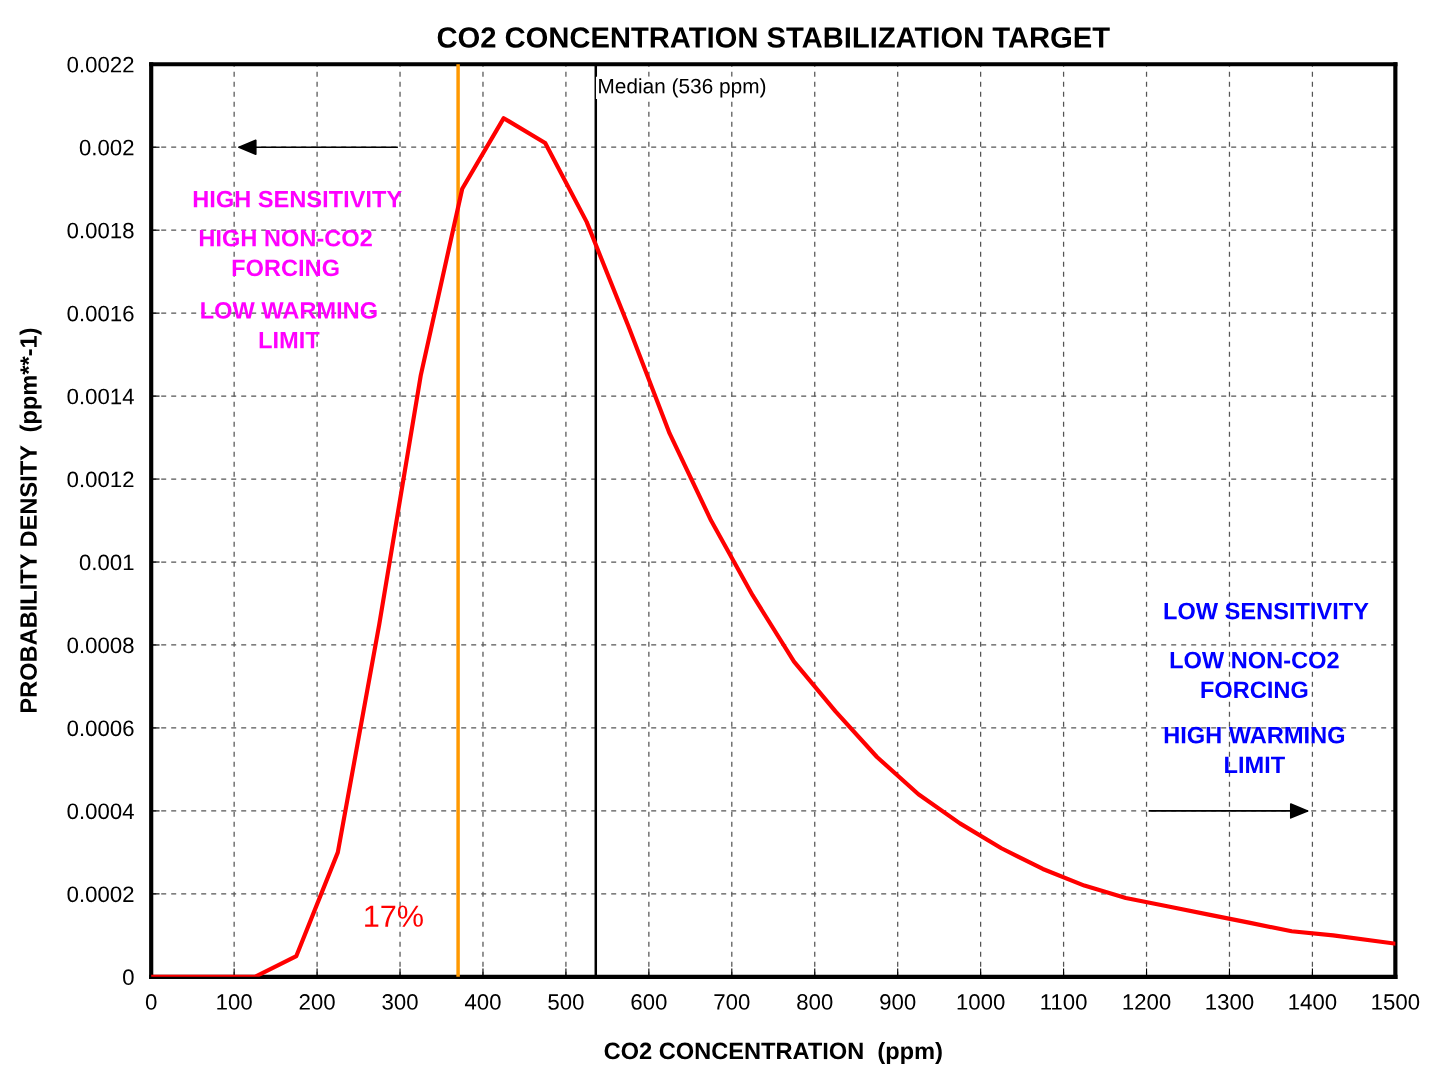  What do you see at coordinates (400, 1002) in the screenshot?
I see `x-tick-label: 300` at bounding box center [400, 1002].